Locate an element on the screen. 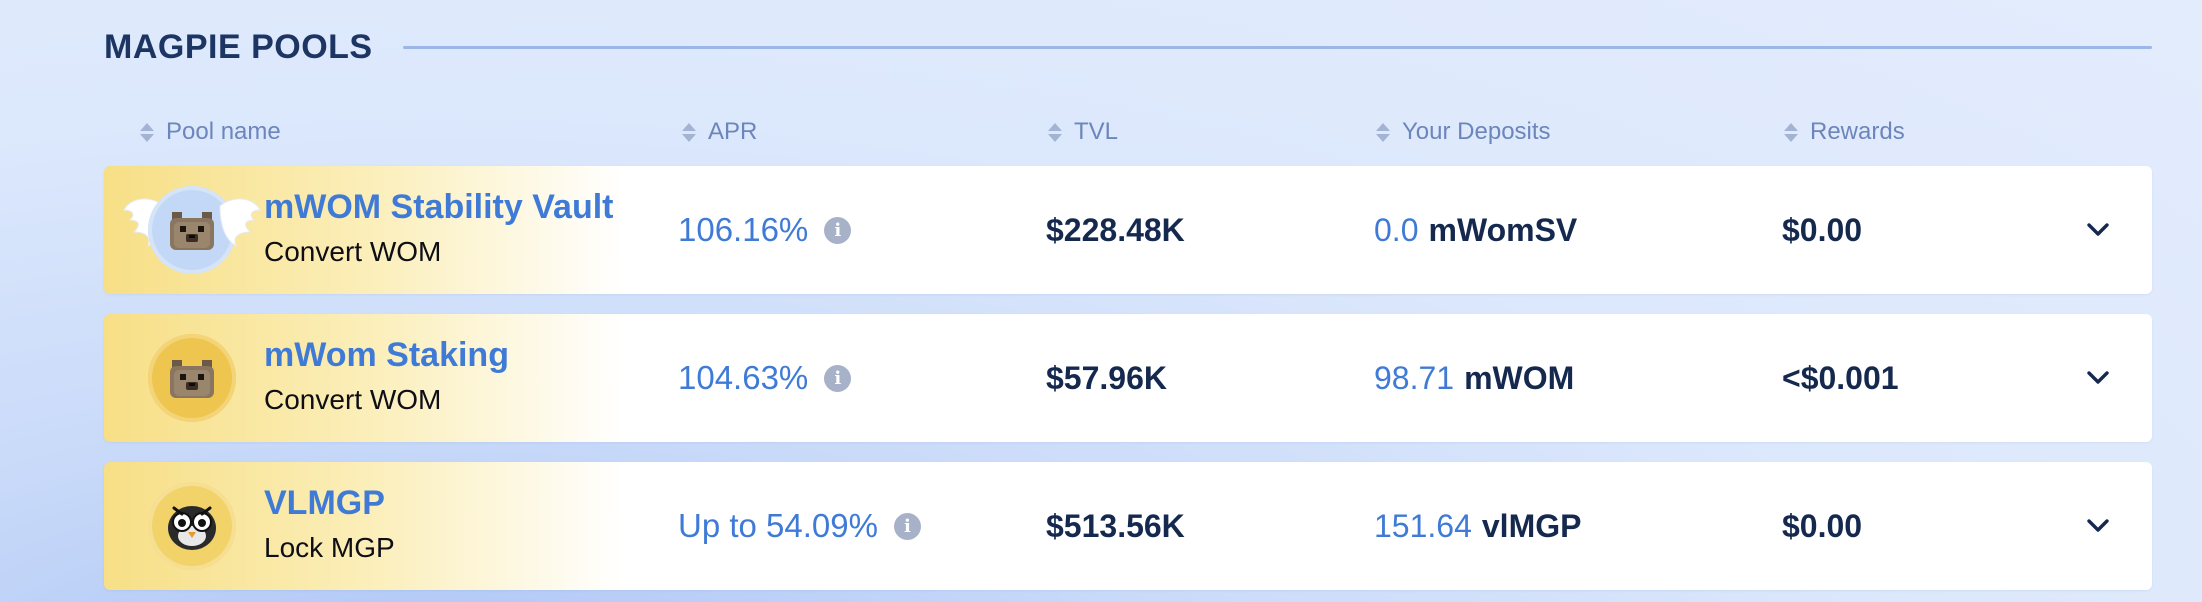  deposit-token: mWomSV is located at coordinates (1503, 229).